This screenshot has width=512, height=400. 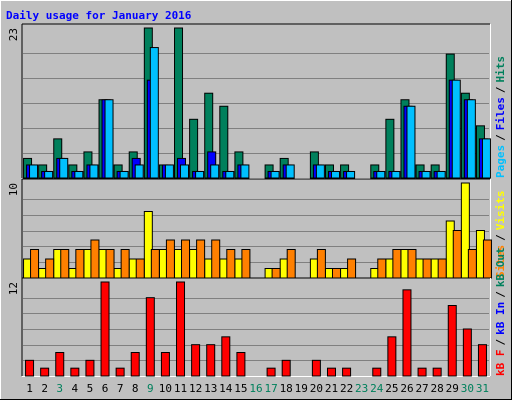 What do you see at coordinates (500, 318) in the screenshot?
I see `legend-entry: kB In` at bounding box center [500, 318].